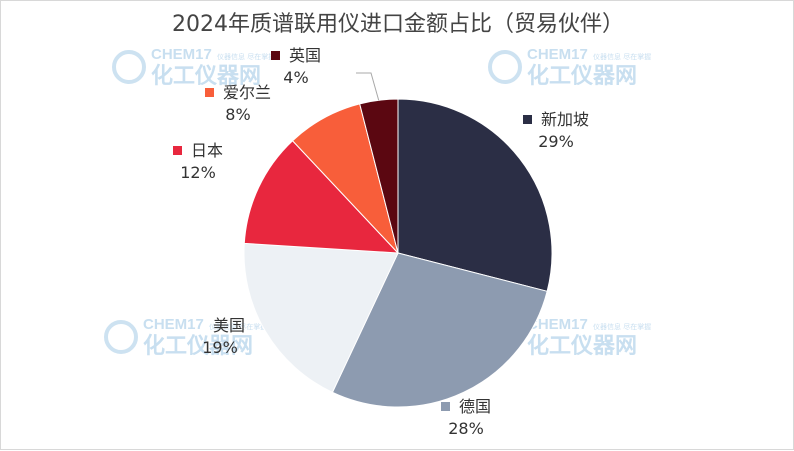 The image size is (794, 451). Describe the element at coordinates (565, 119) in the screenshot. I see `slice-label-name-0: 新加坡` at that location.